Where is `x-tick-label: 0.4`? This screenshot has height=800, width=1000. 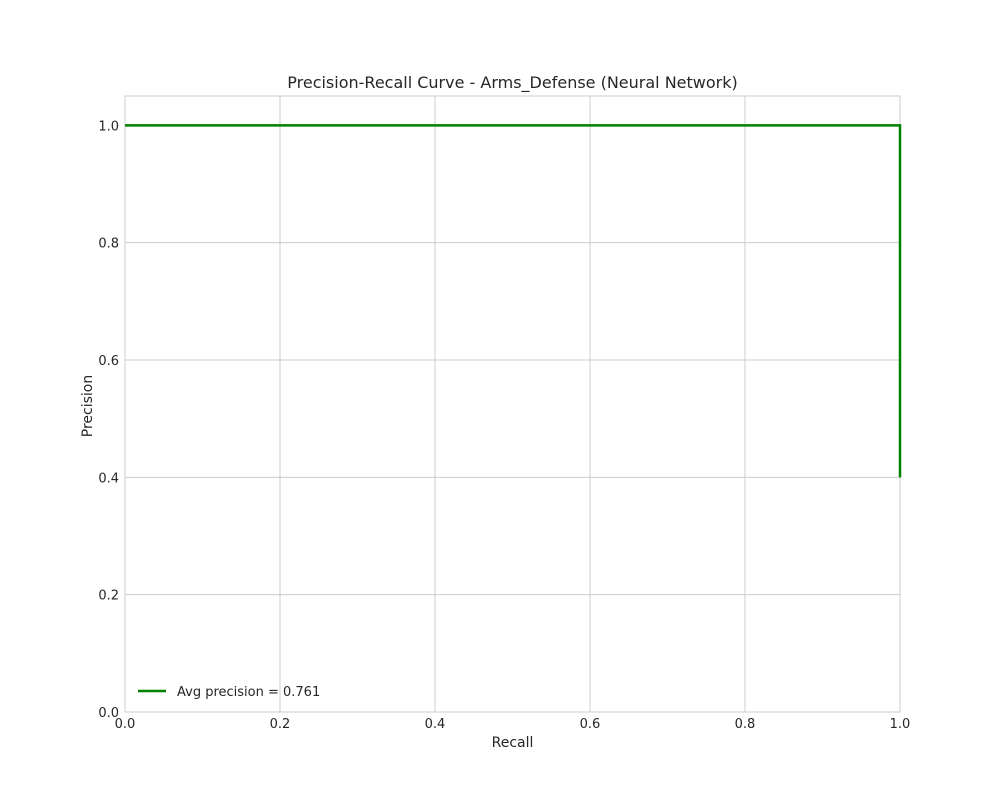
x-tick-label: 0.4 is located at coordinates (435, 724).